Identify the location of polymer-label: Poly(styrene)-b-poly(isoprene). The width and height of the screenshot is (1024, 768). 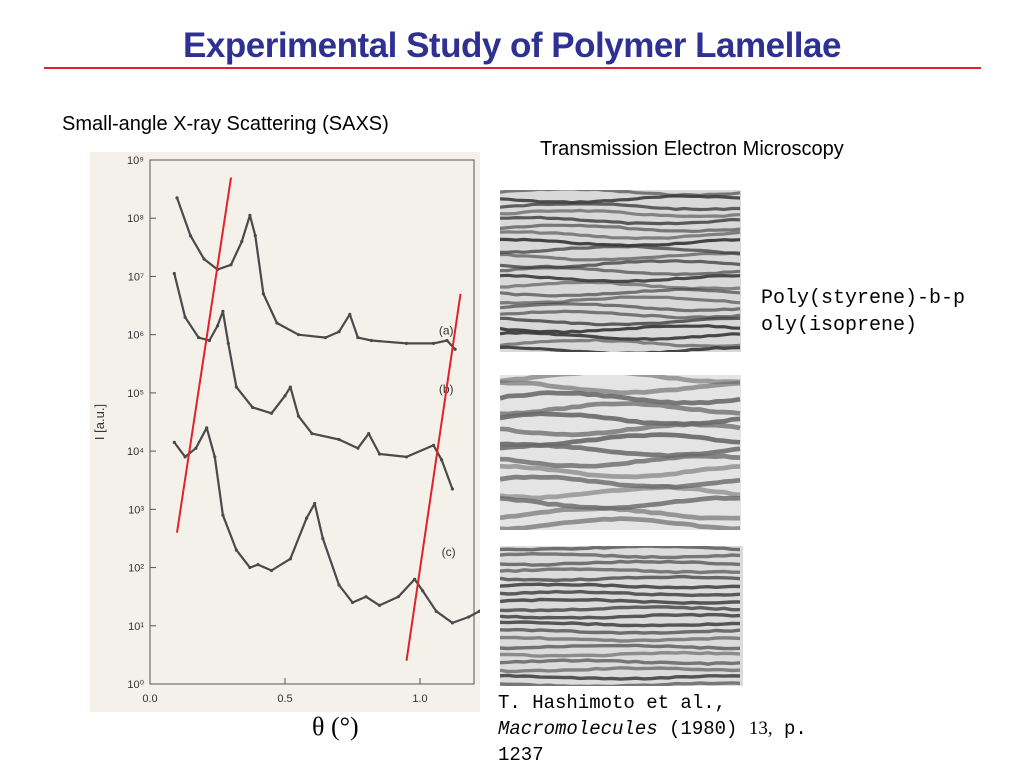
(863, 312).